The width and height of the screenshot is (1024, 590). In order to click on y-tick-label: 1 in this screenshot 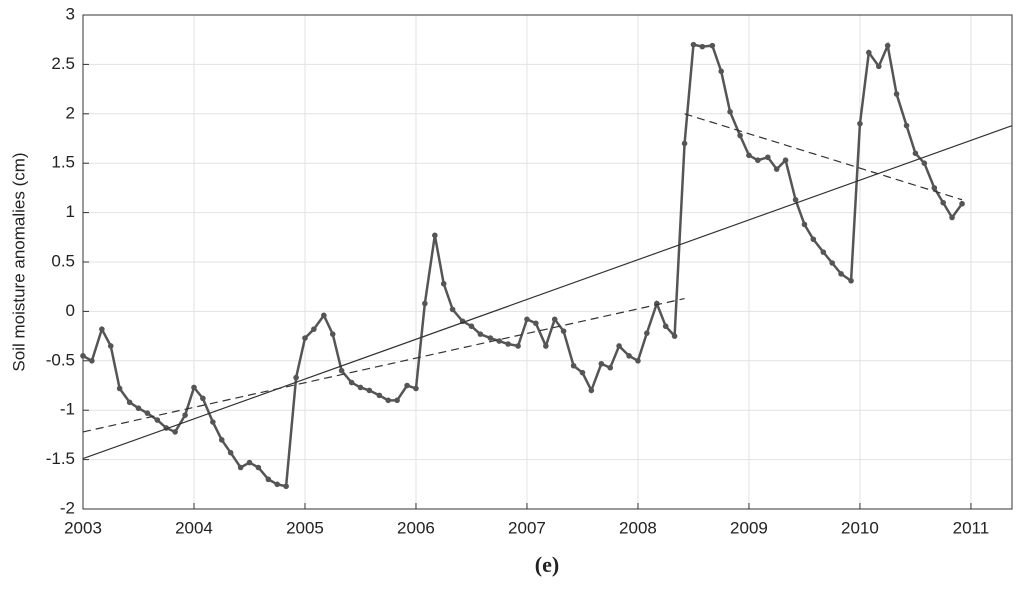, I will do `click(70, 211)`.